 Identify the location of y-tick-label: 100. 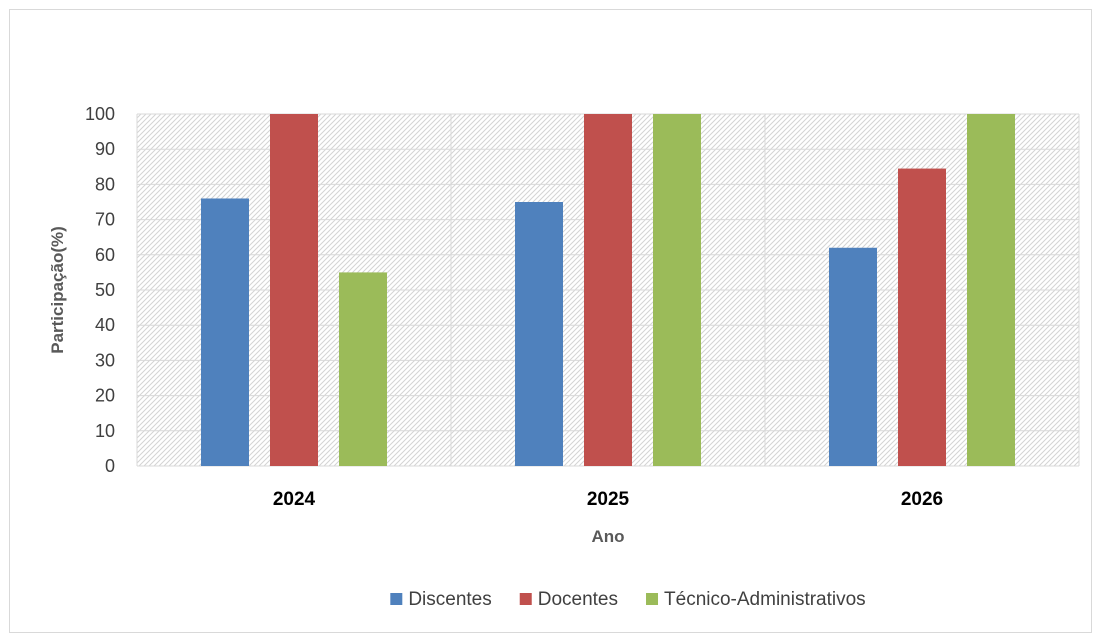
(100, 114).